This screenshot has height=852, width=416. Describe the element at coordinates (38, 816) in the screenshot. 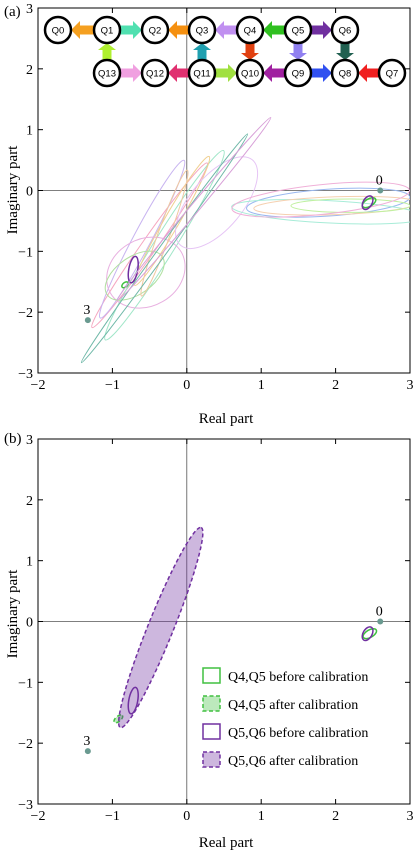

I see `panel-b-xtick-label: −2` at that location.